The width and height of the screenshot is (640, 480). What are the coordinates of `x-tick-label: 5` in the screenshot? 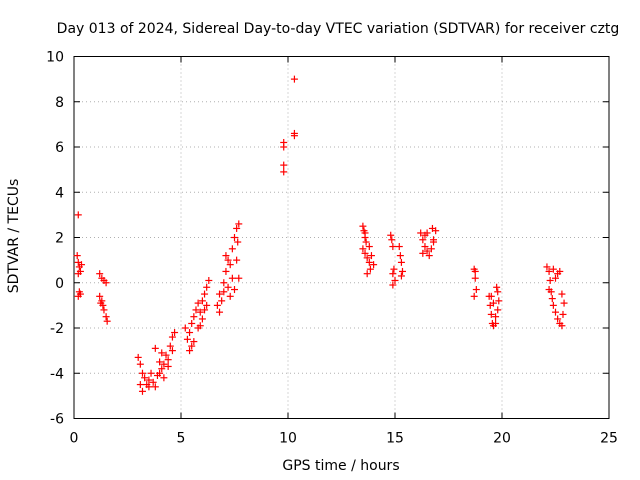 It's located at (181, 439).